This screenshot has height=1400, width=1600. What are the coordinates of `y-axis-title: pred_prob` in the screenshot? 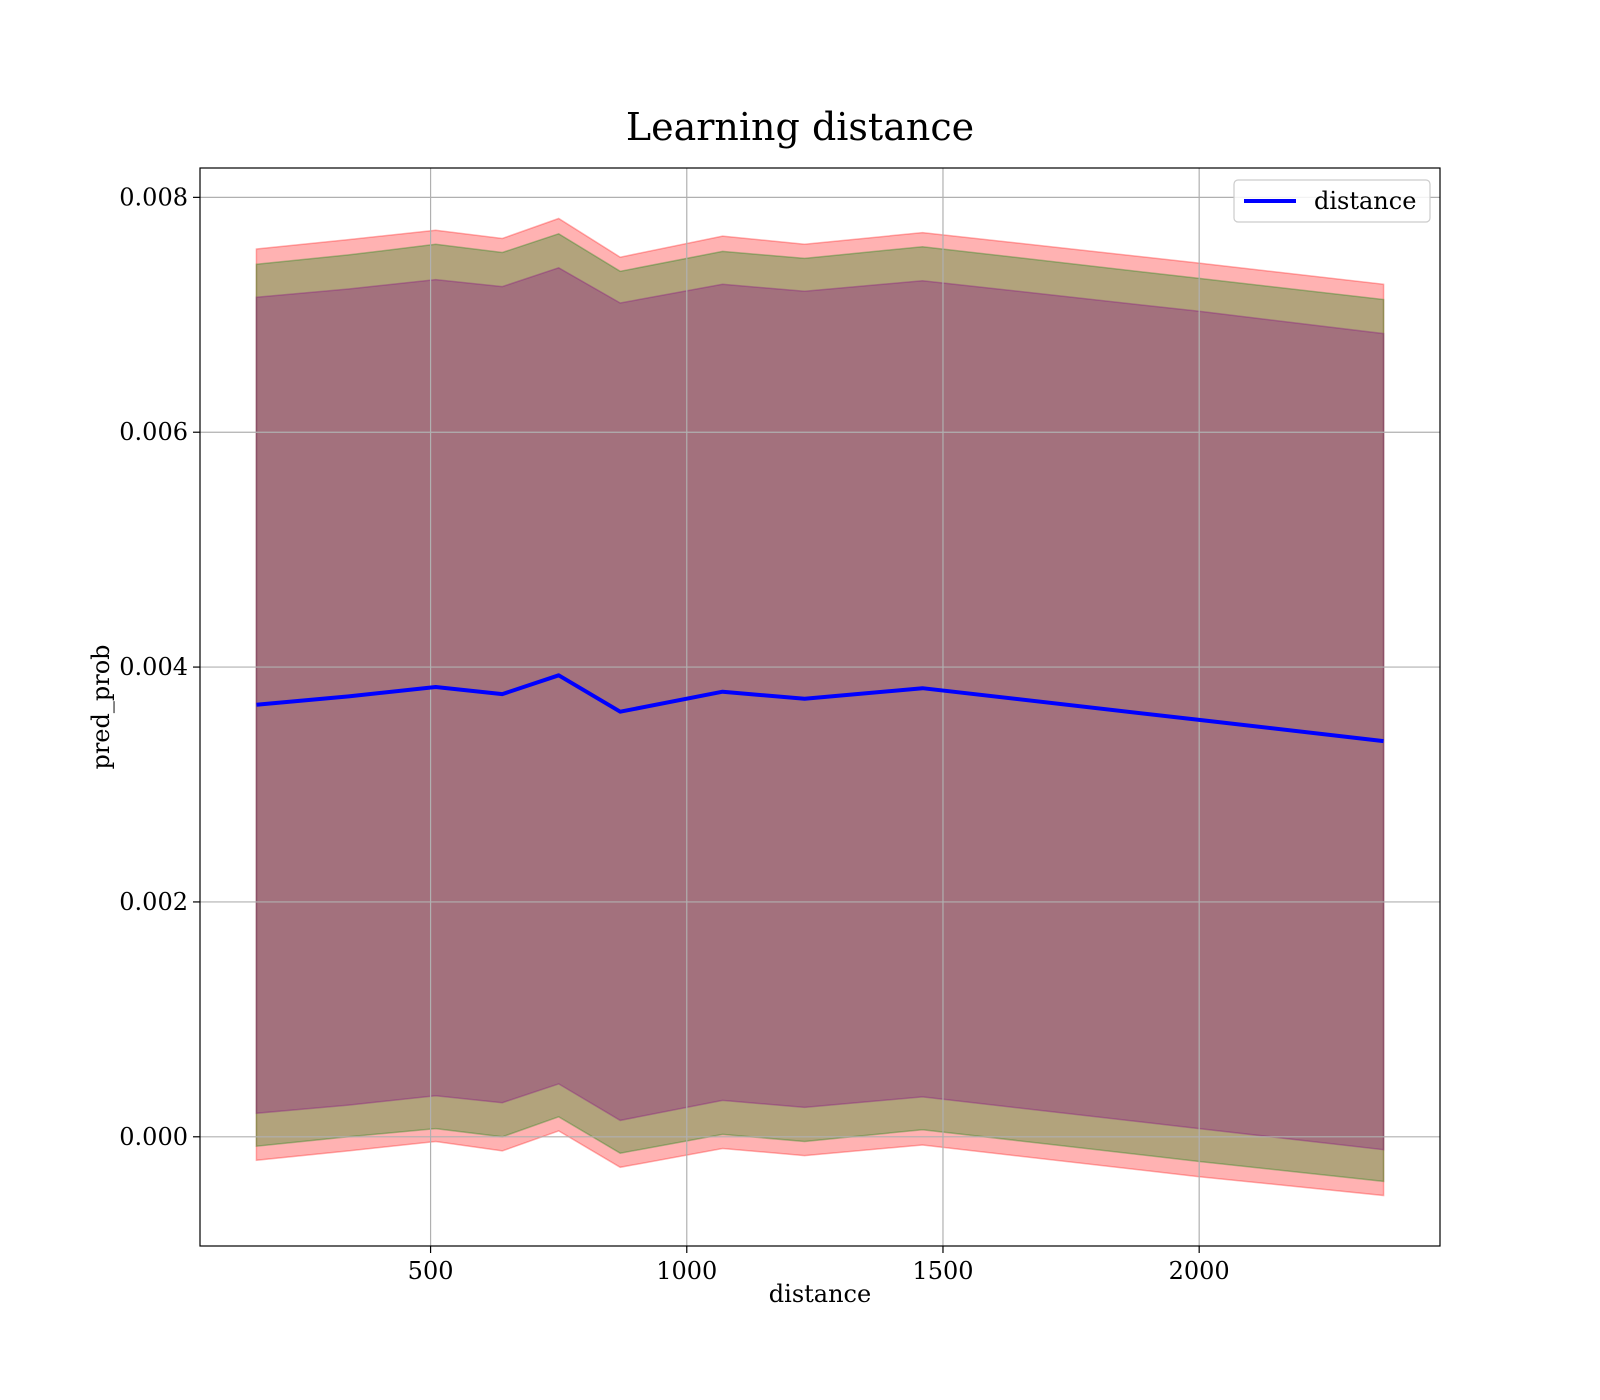 It's located at (101, 706).